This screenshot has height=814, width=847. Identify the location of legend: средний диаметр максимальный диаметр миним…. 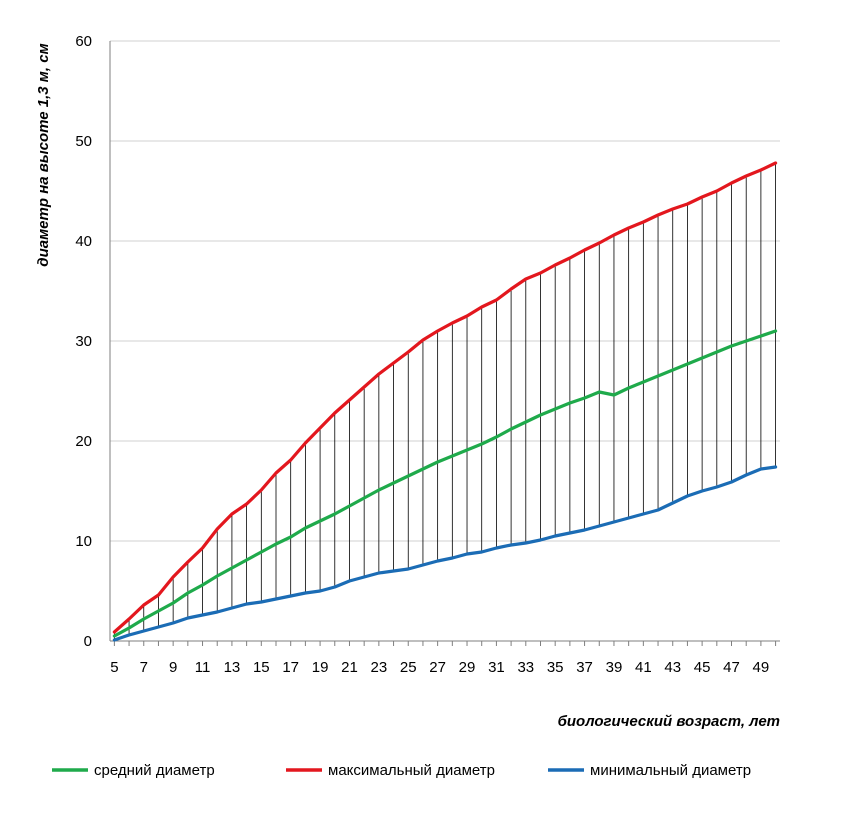
(401, 770).